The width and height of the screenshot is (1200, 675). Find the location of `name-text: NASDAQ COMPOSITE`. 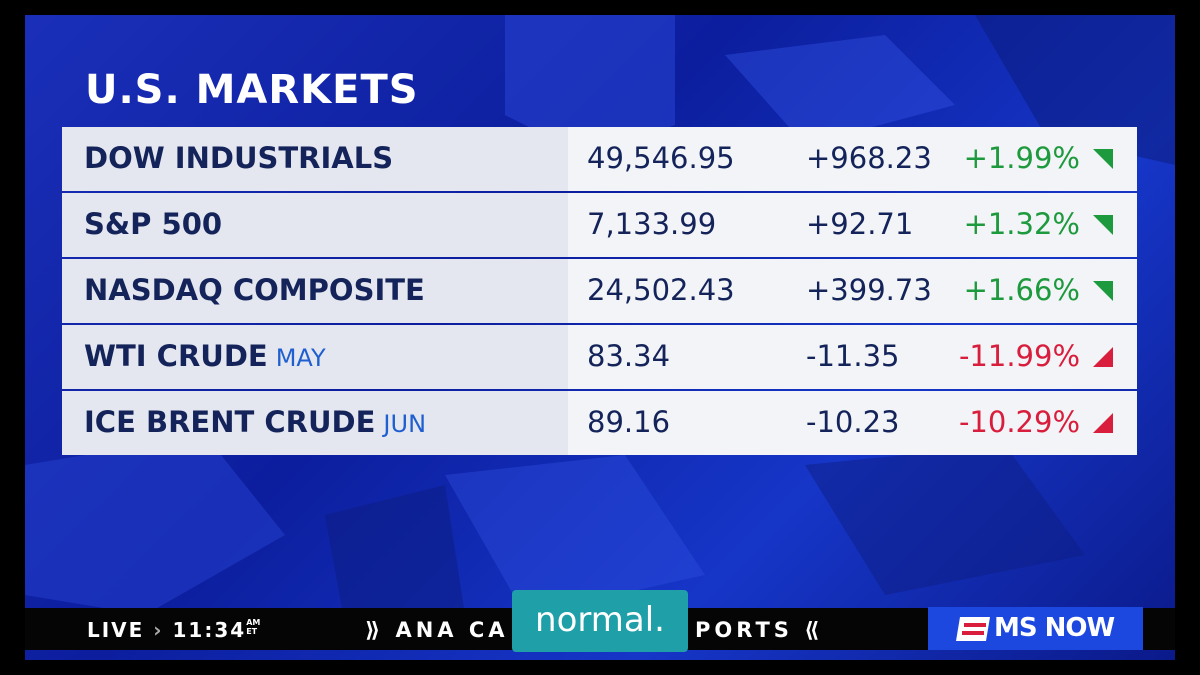

name-text: NASDAQ COMPOSITE is located at coordinates (254, 290).